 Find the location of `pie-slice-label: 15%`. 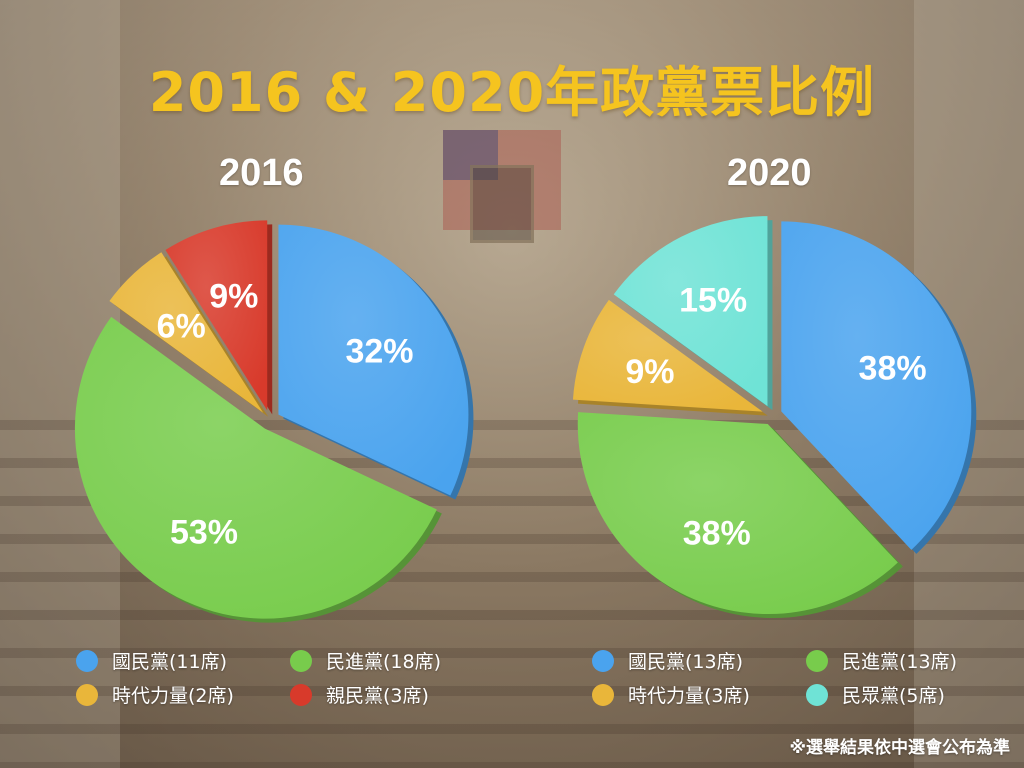

pie-slice-label: 15% is located at coordinates (713, 300).